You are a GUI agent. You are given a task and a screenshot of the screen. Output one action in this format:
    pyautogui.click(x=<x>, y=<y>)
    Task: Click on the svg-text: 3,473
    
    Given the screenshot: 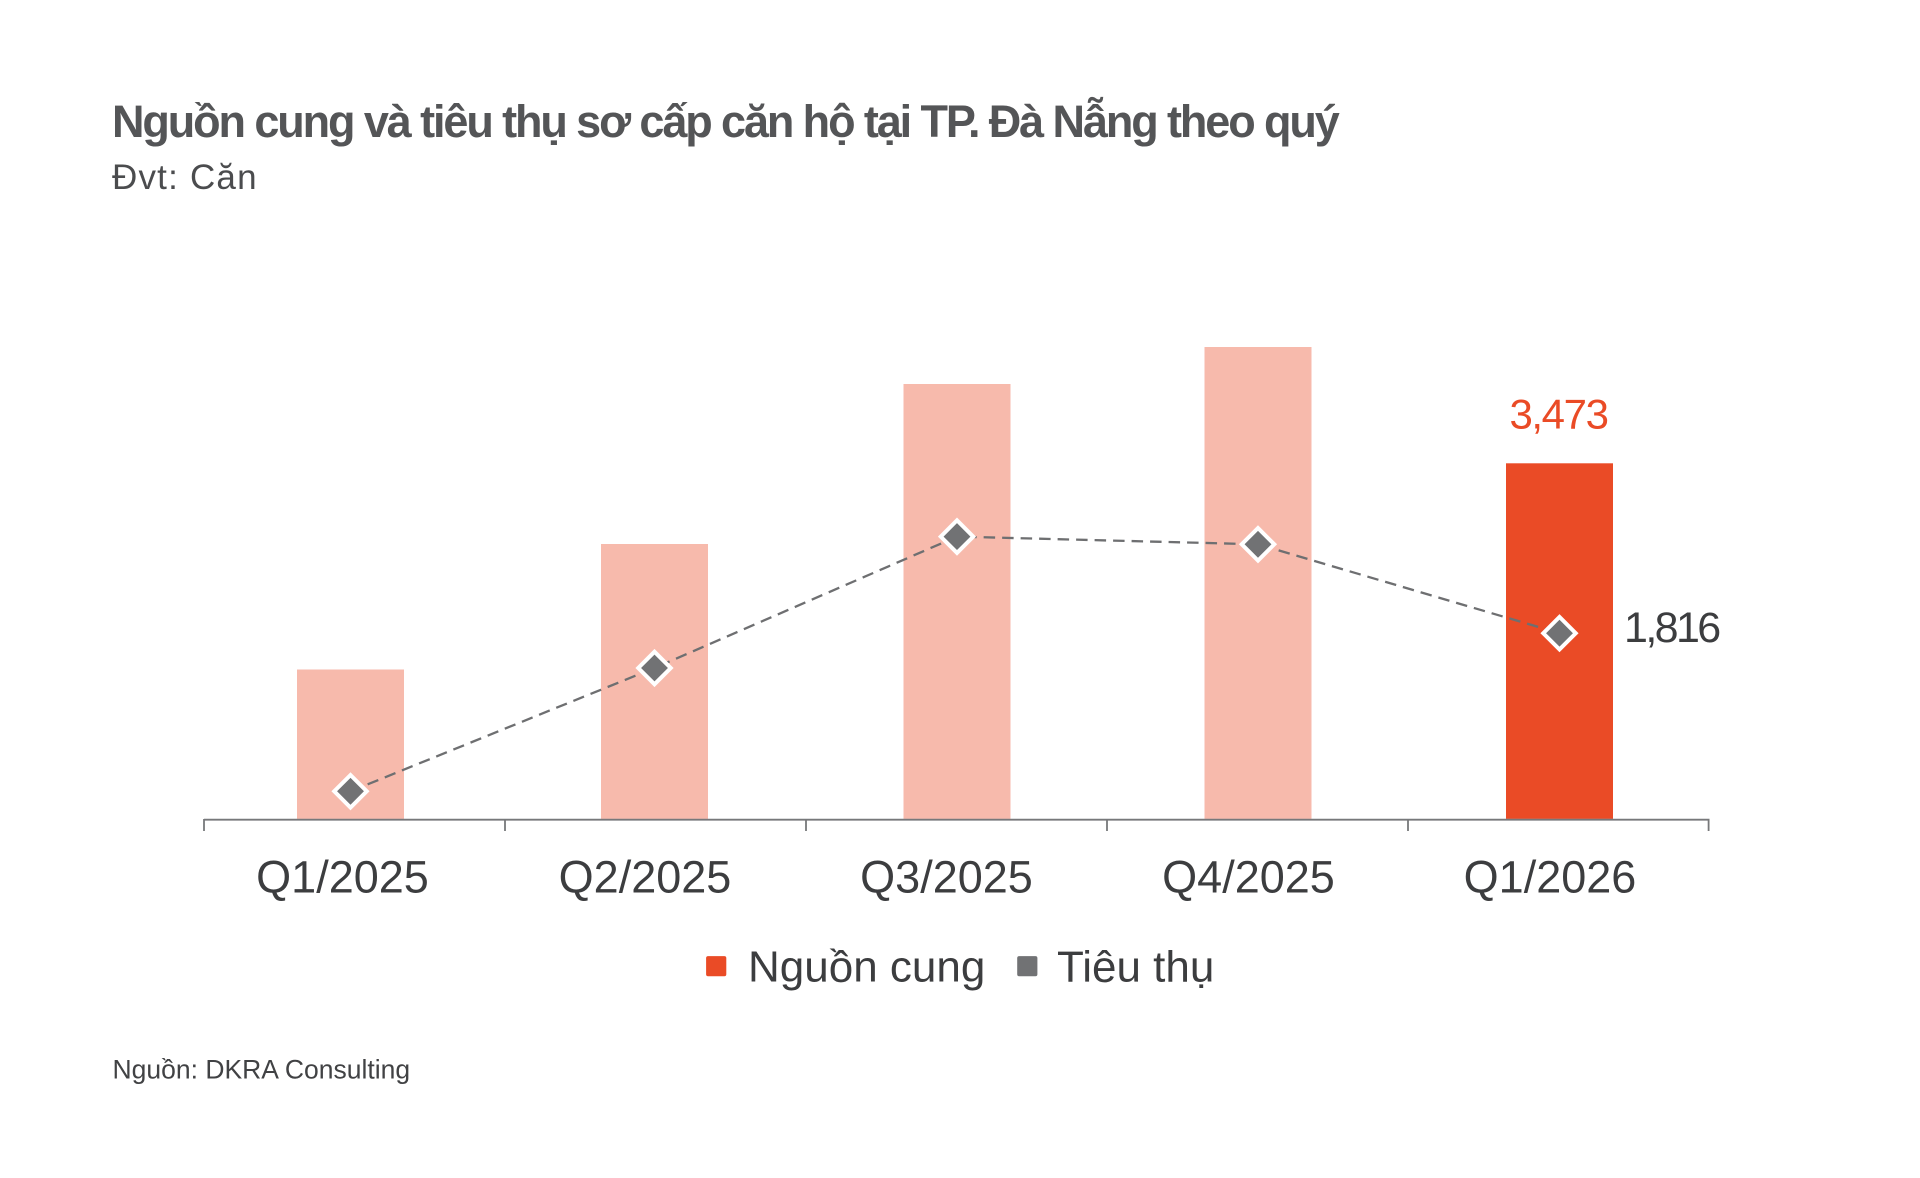 What is the action you would take?
    pyautogui.click(x=1558, y=414)
    